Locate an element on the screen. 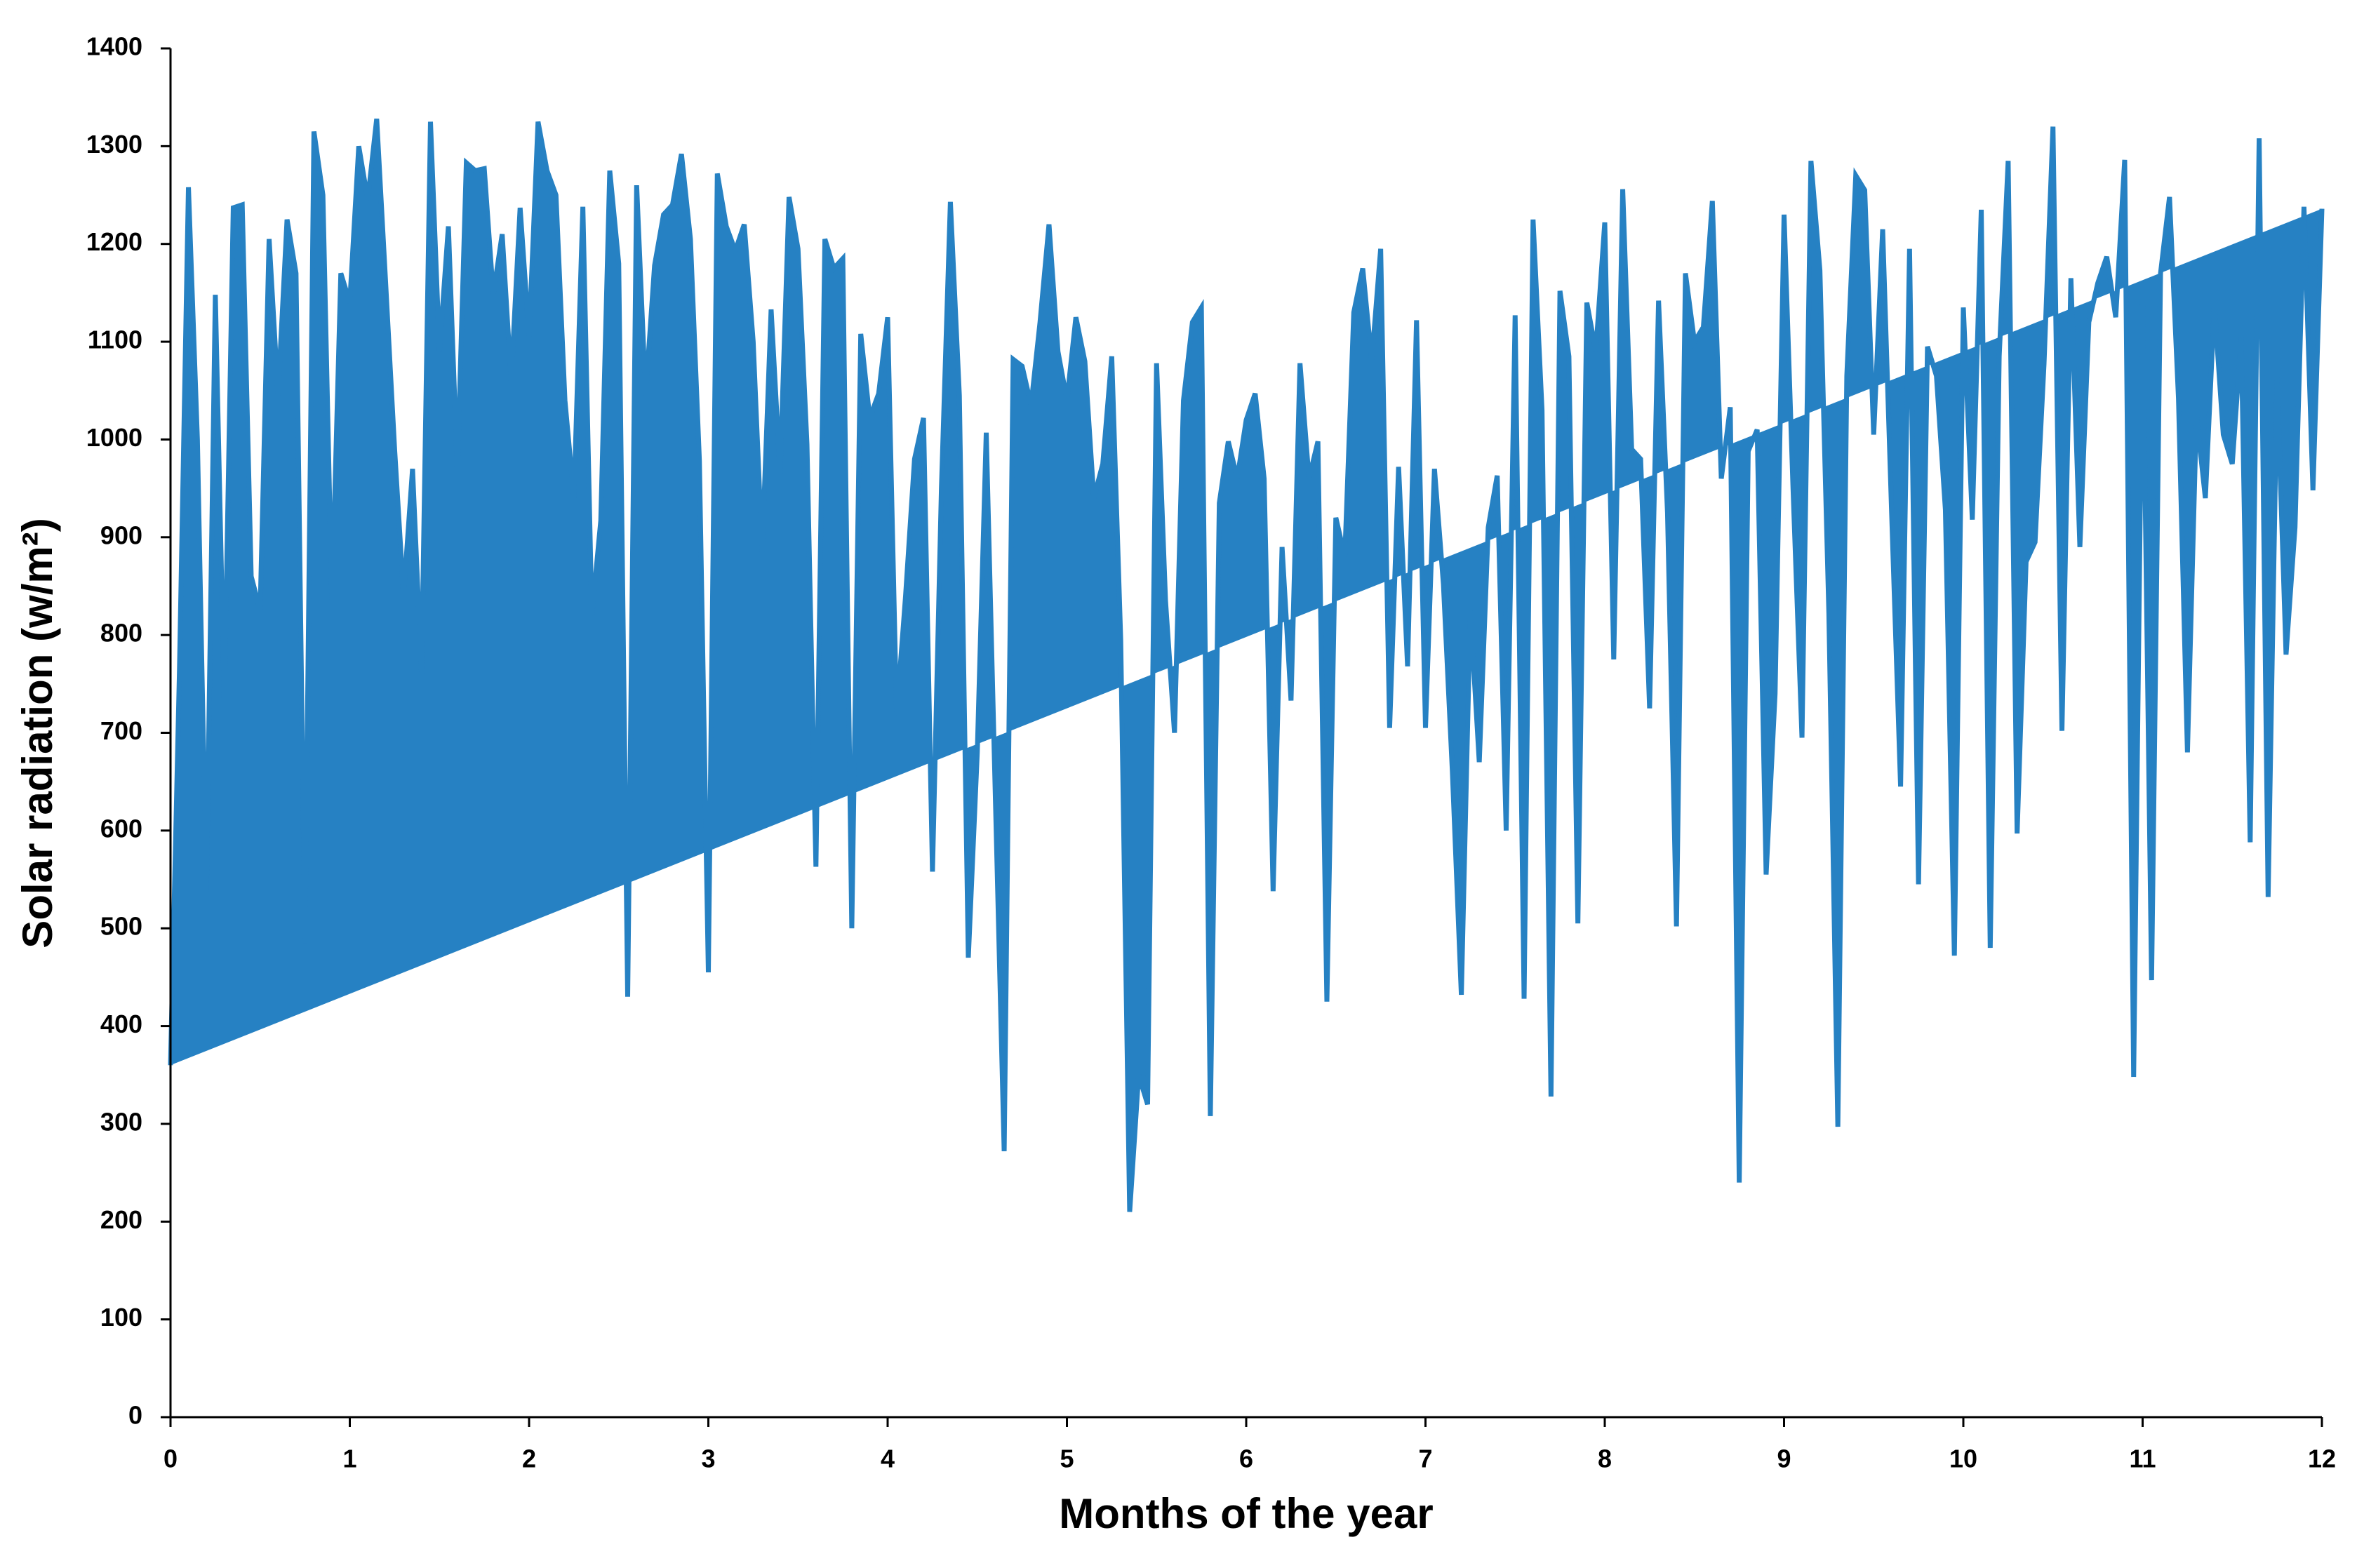 The width and height of the screenshot is (2364, 1568). x-tick-label: 4 is located at coordinates (888, 1459).